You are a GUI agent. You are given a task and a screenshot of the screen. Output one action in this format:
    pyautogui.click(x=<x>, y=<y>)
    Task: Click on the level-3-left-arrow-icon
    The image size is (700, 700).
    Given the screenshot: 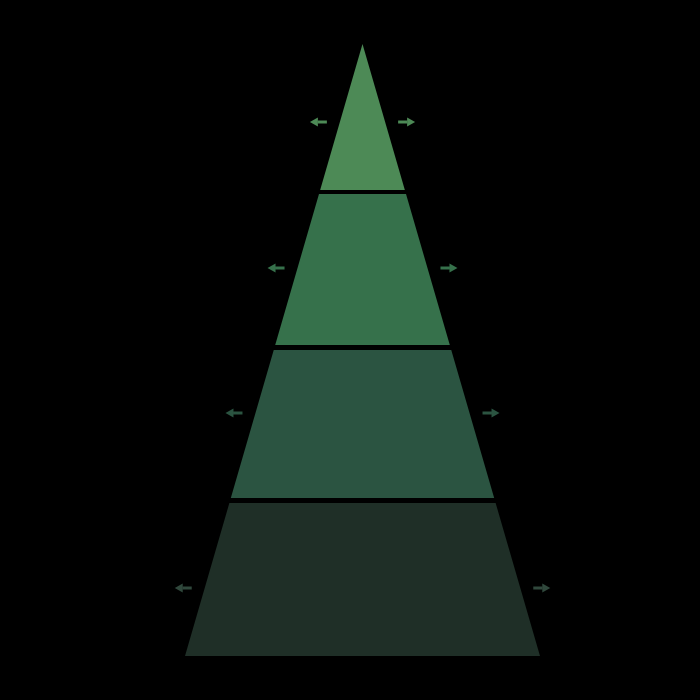 What is the action you would take?
    pyautogui.click(x=234, y=413)
    